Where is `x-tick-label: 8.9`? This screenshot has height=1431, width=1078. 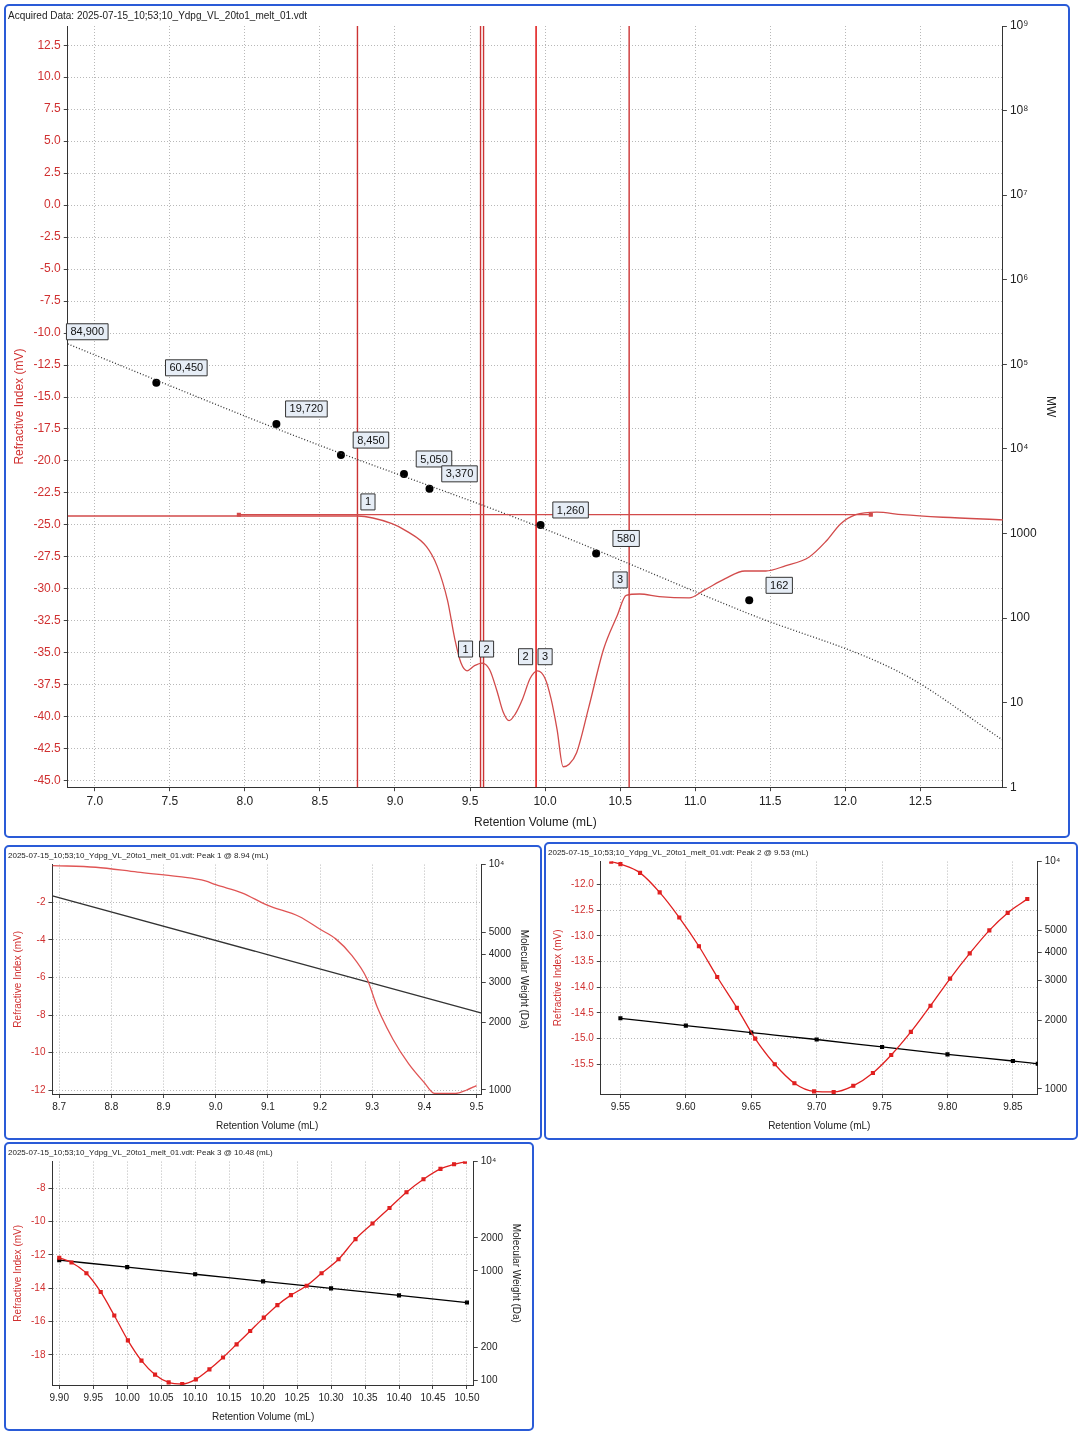 x-tick-label: 8.9 is located at coordinates (163, 1106).